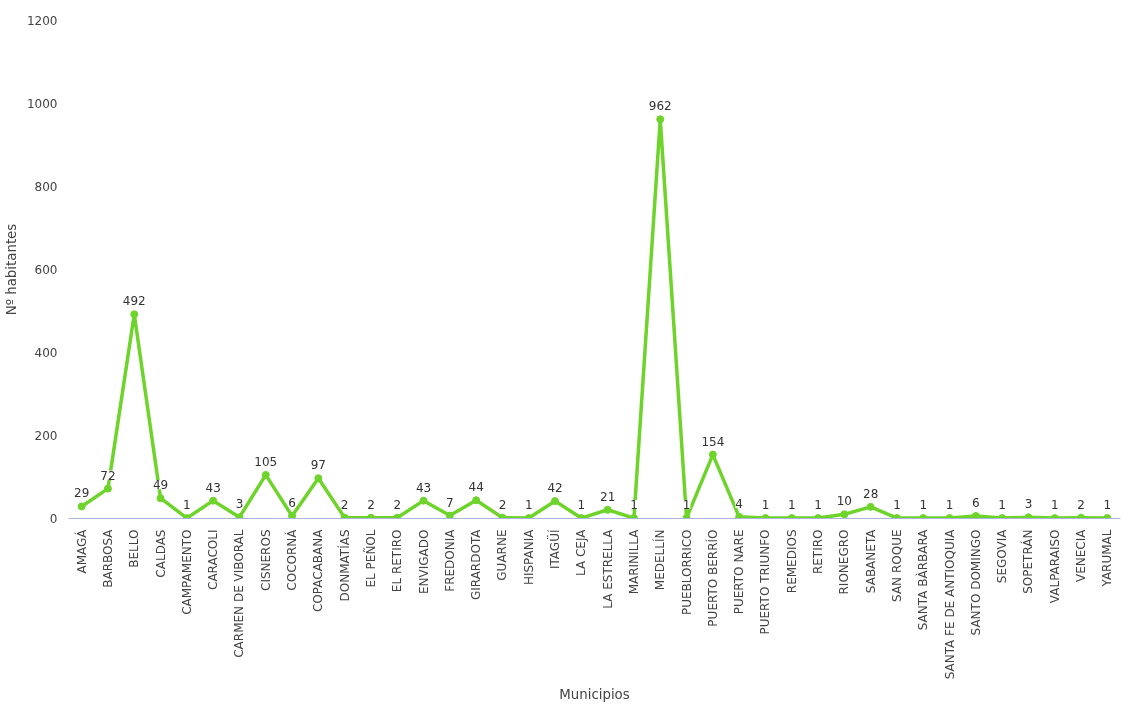 This screenshot has height=710, width=1143. What do you see at coordinates (46, 270) in the screenshot?
I see `y-tick-label: 600` at bounding box center [46, 270].